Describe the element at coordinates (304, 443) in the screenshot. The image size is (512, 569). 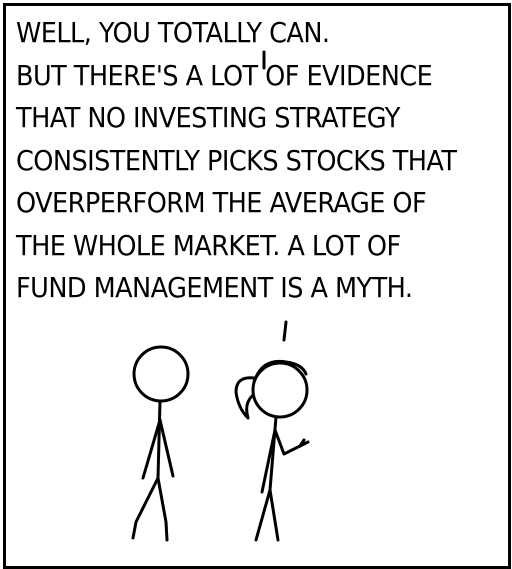
I see `woman-hand` at that location.